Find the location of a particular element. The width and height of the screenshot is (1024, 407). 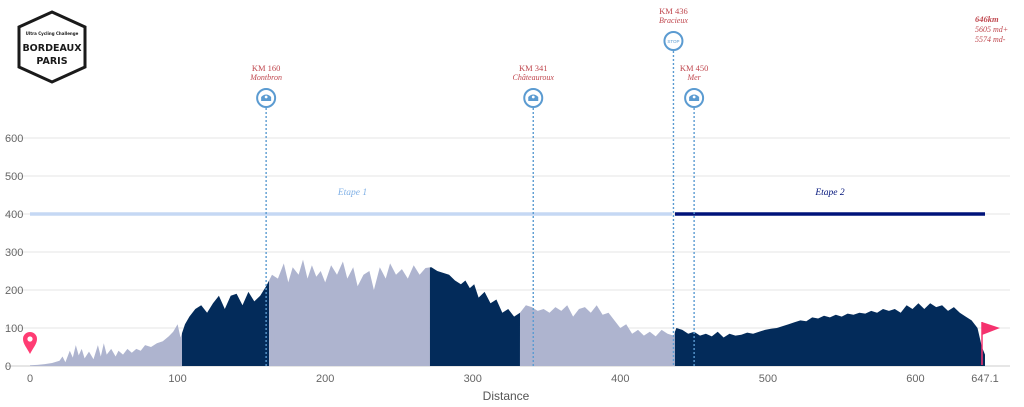

logo-paris: PARIS is located at coordinates (51, 61).